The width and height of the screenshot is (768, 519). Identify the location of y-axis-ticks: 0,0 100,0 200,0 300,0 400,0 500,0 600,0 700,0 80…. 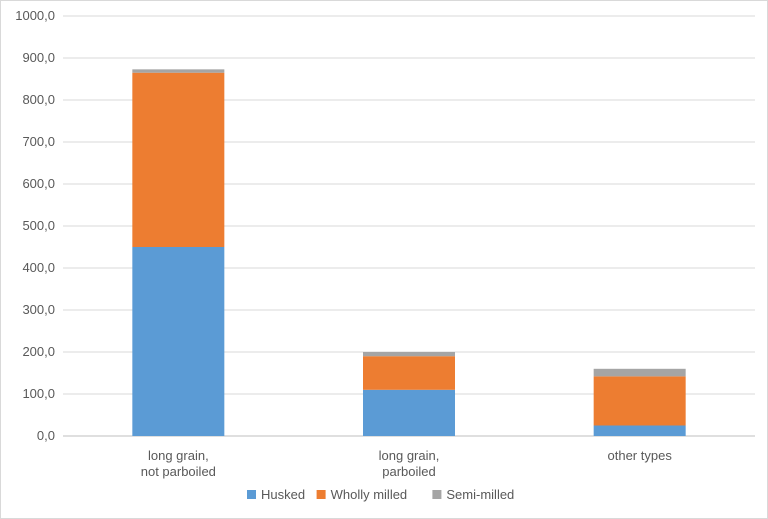
(35, 225).